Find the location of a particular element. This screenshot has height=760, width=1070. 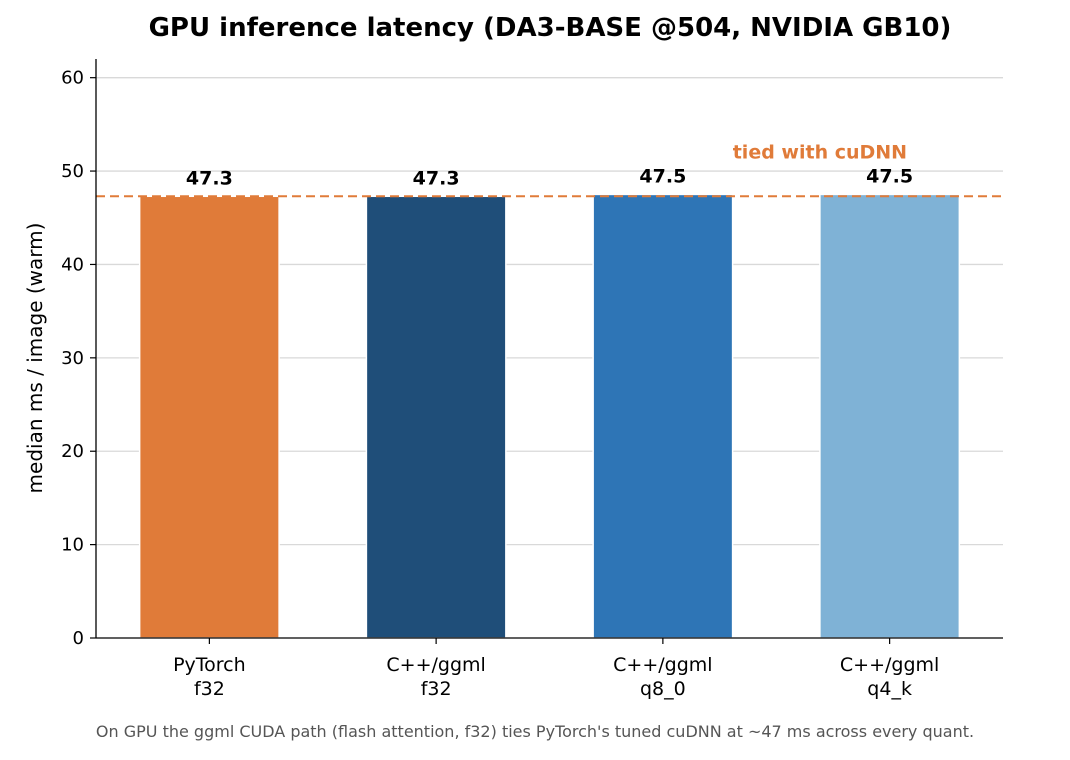

y-tick-label: 0 is located at coordinates (78, 638).